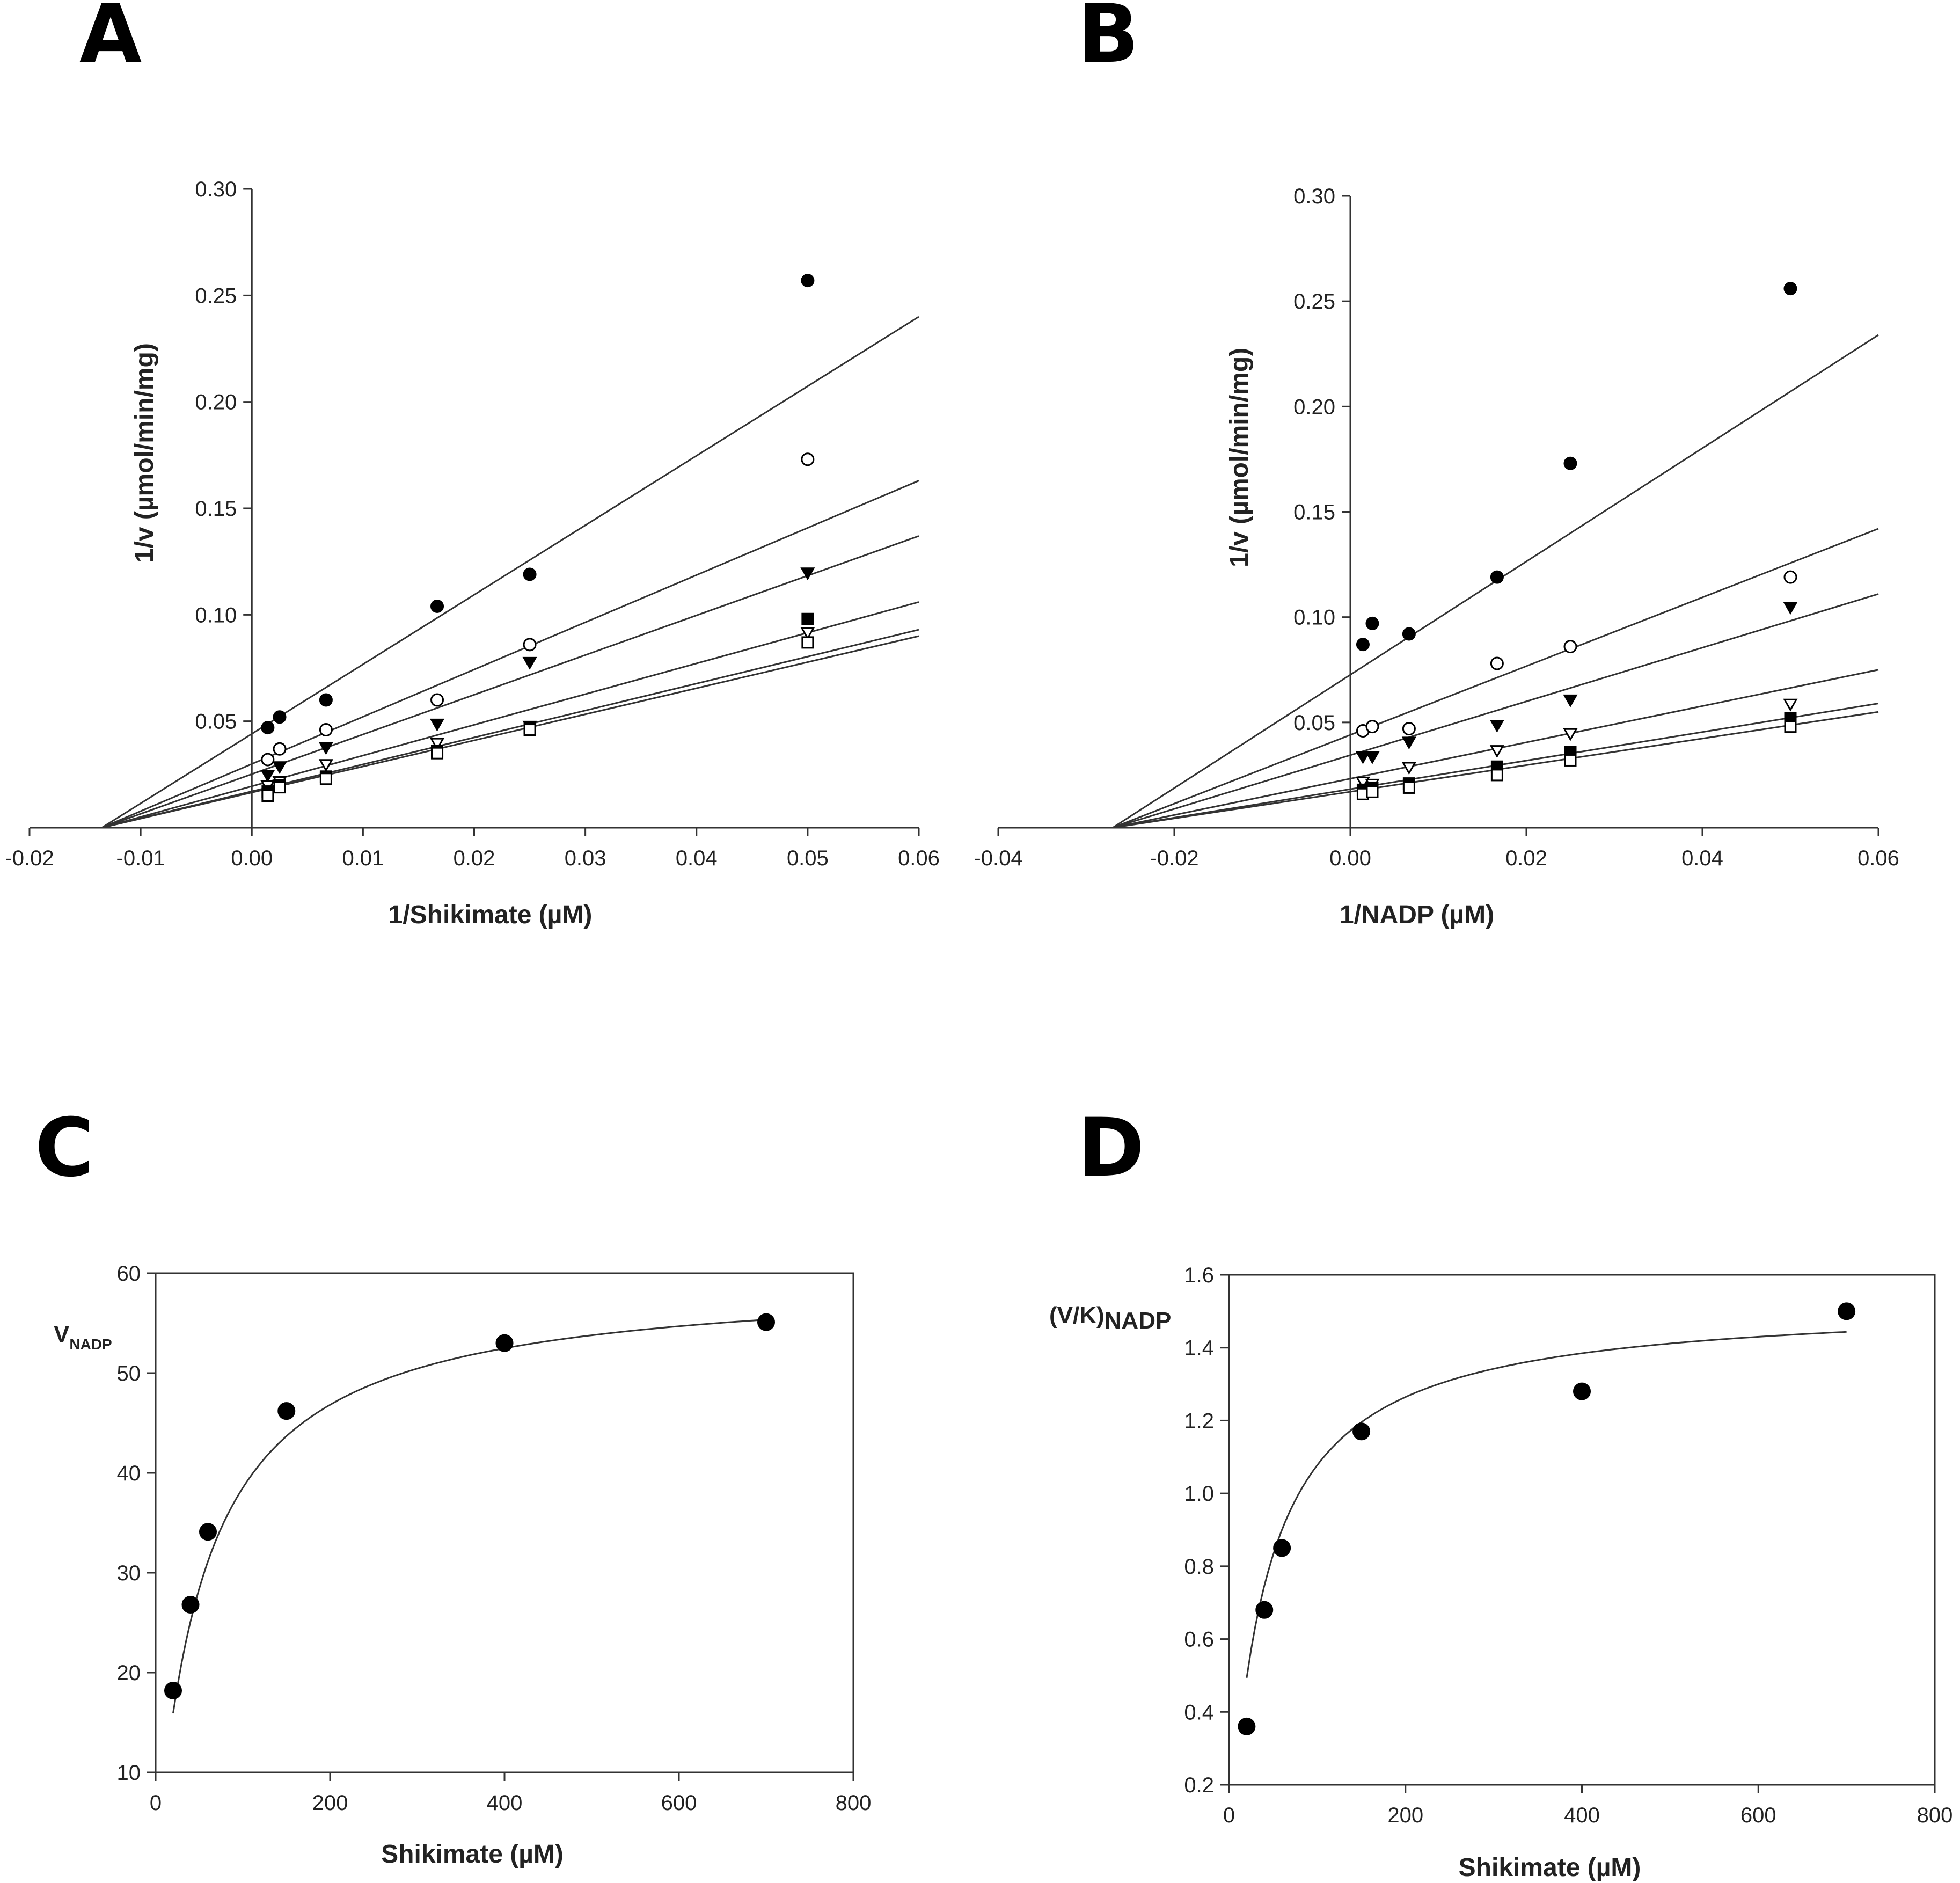 The width and height of the screenshot is (1960, 1883). What do you see at coordinates (1526, 858) in the screenshot?
I see `x-tick-label: 0.02` at bounding box center [1526, 858].